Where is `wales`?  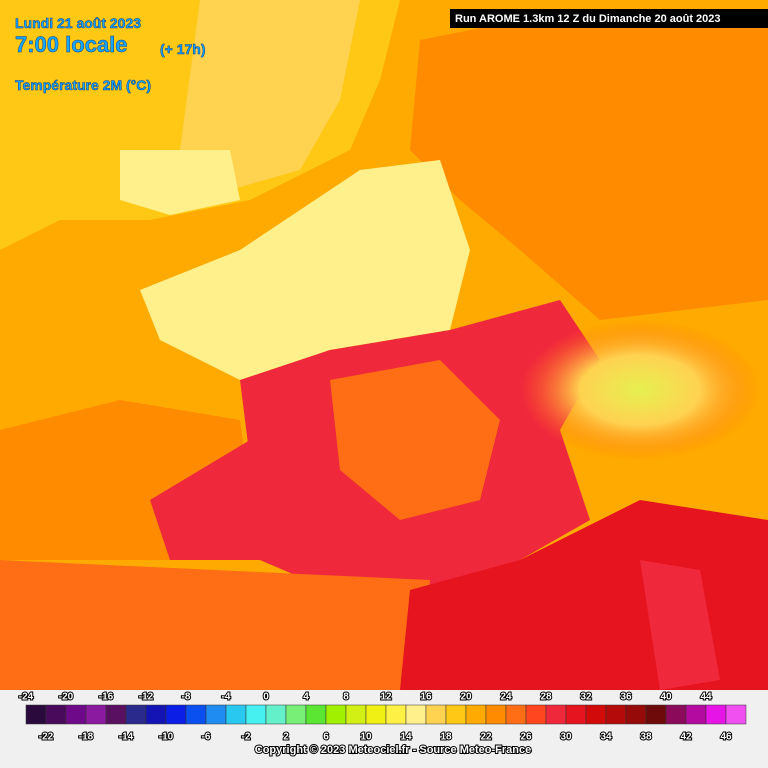 wales is located at coordinates (180, 182).